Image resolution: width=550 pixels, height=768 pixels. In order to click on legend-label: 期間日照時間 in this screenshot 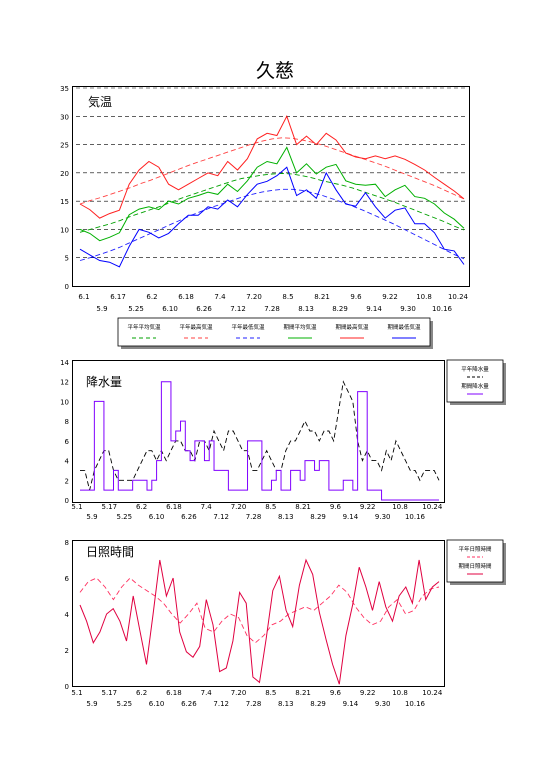, I will do `click(475, 566)`.